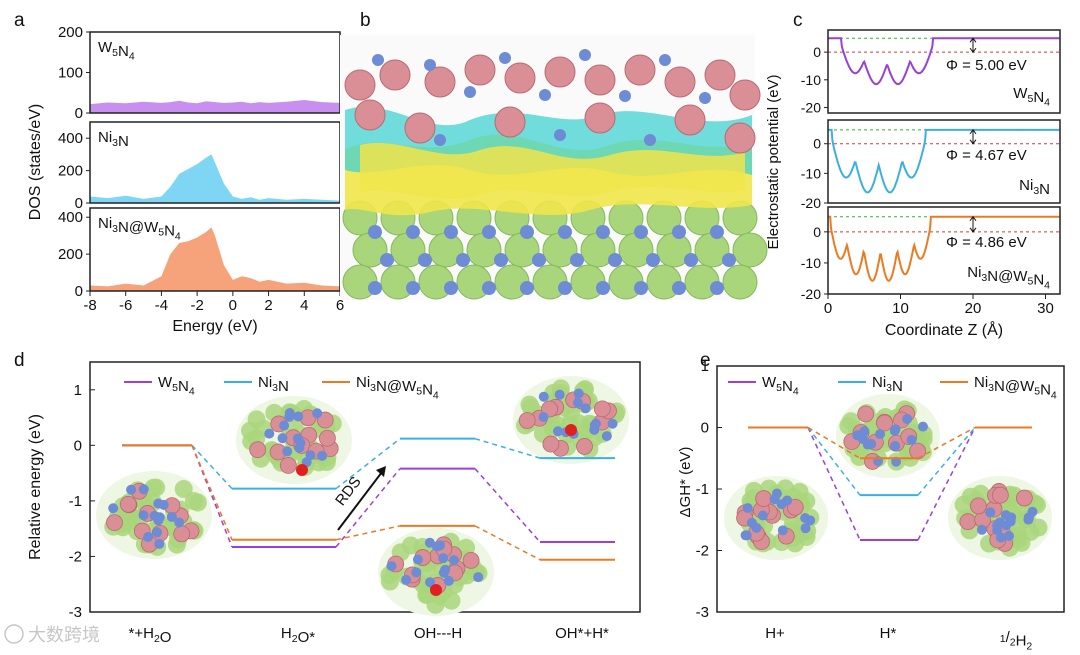 This screenshot has width=1080, height=655. I want to click on dos-xtick-label: 4, so click(304, 305).